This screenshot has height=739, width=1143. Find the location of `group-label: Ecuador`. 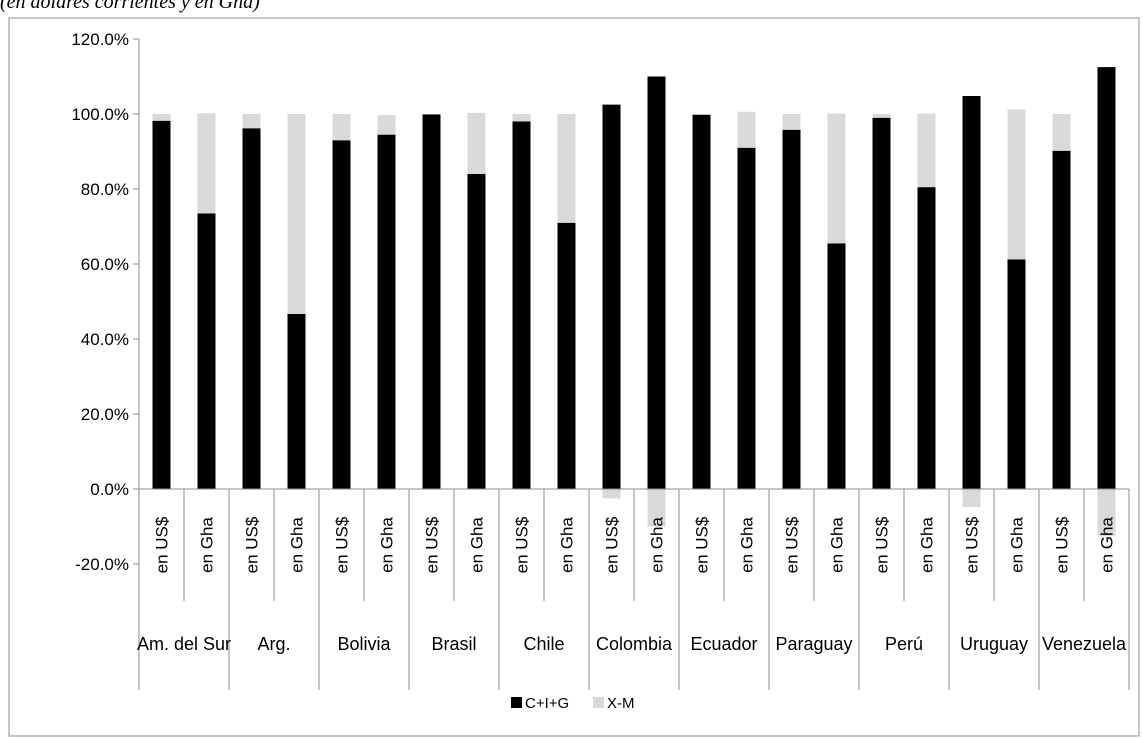

group-label: Ecuador is located at coordinates (723, 644).